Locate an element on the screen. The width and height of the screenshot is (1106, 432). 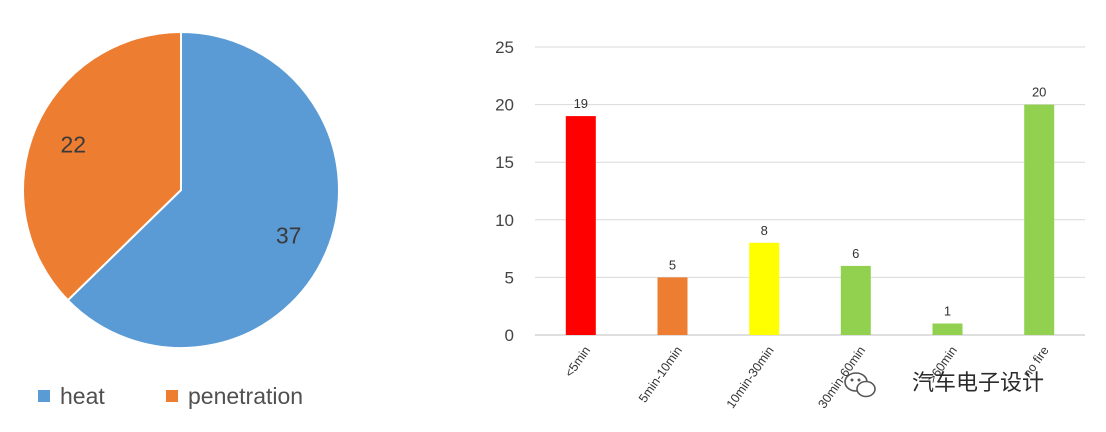
y-tick-label: 15 is located at coordinates (504, 162).